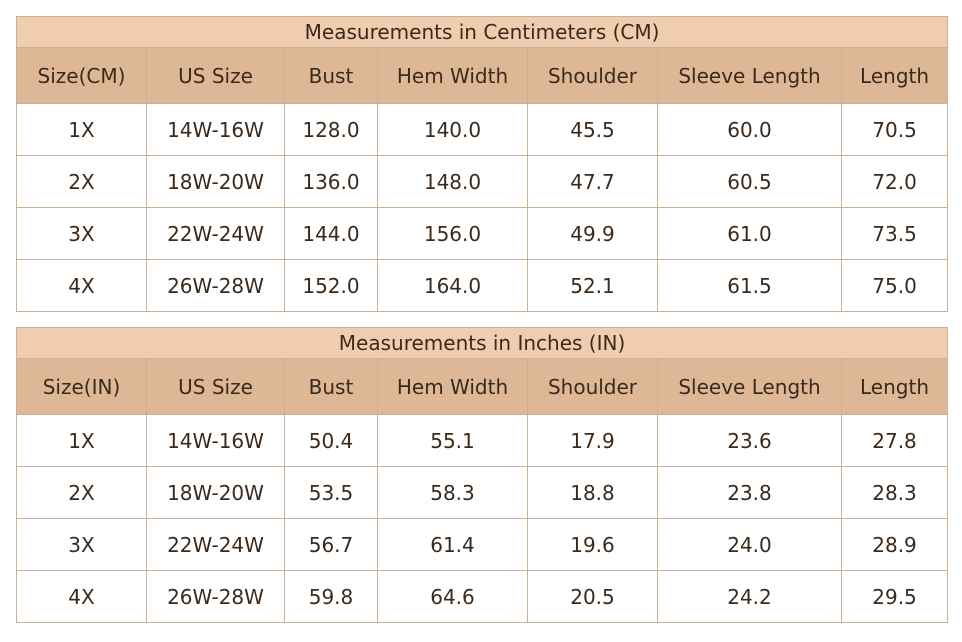 This screenshot has width=962, height=642. Describe the element at coordinates (452, 129) in the screenshot. I see `data-cell: 140.0` at that location.